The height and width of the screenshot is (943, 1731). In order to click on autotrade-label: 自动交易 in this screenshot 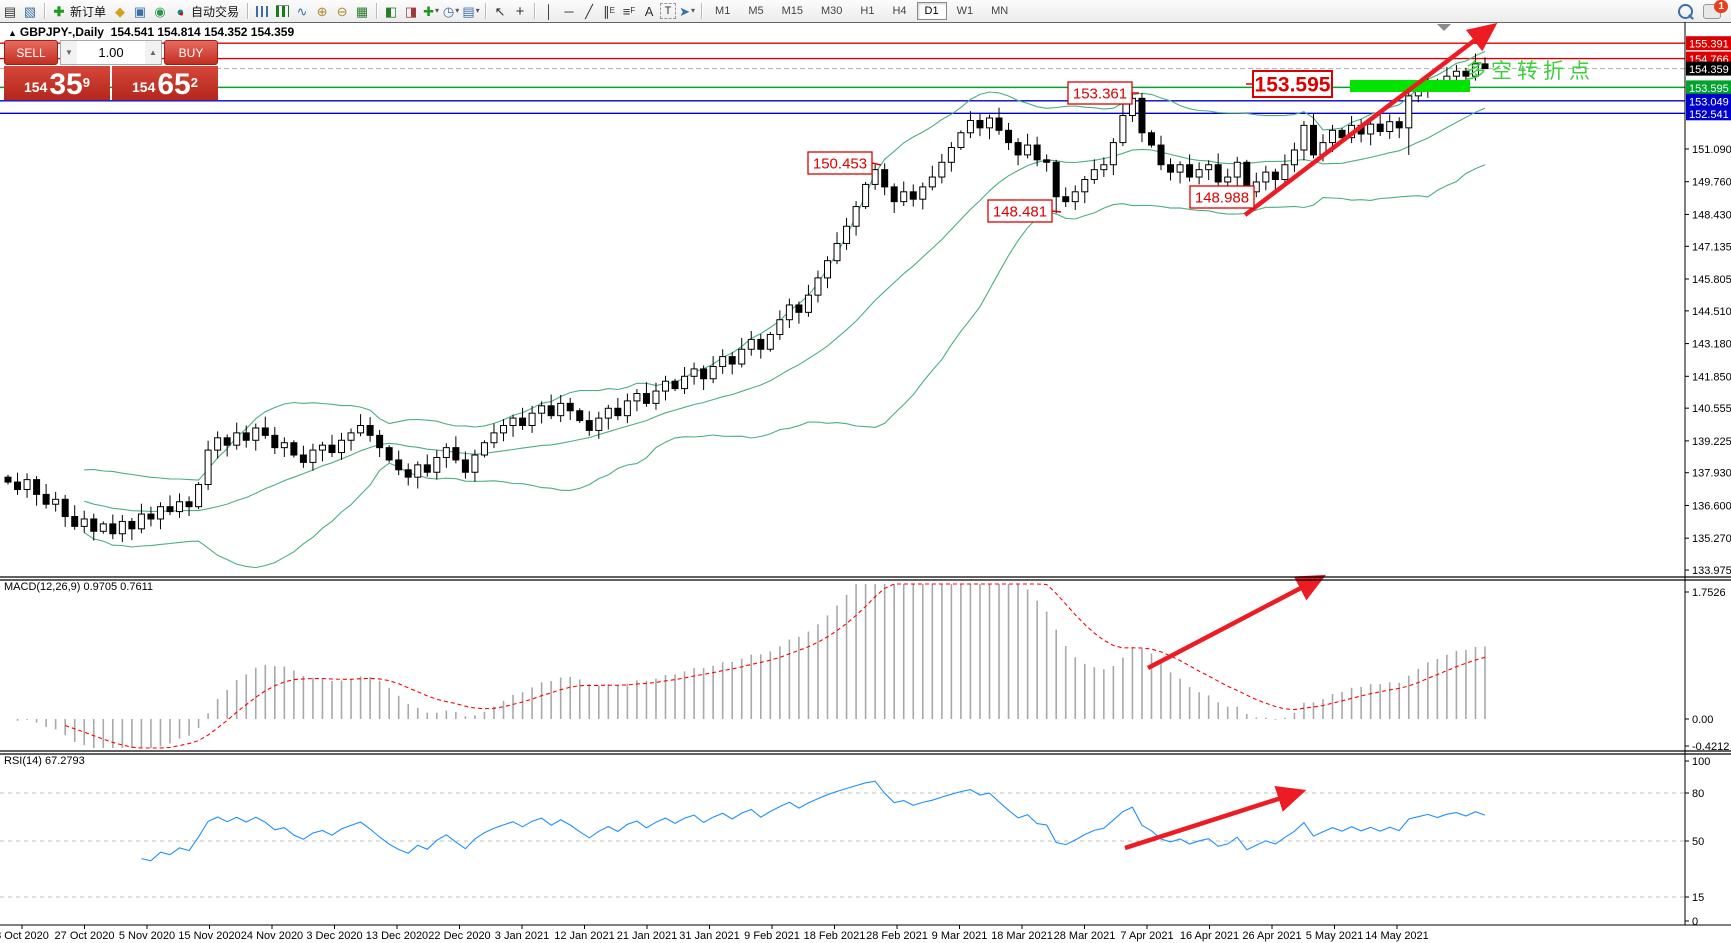, I will do `click(215, 11)`.